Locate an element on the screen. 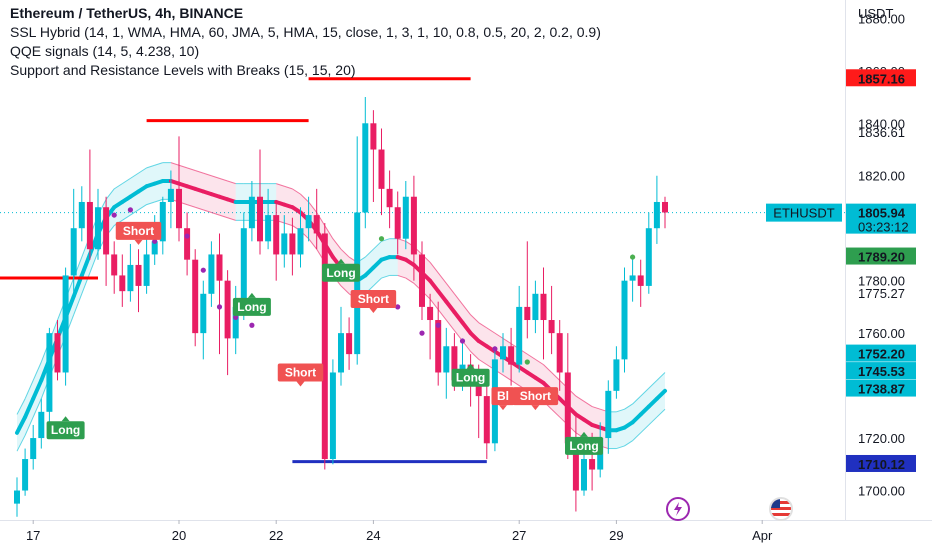 The width and height of the screenshot is (932, 550). flash-icon is located at coordinates (678, 509).